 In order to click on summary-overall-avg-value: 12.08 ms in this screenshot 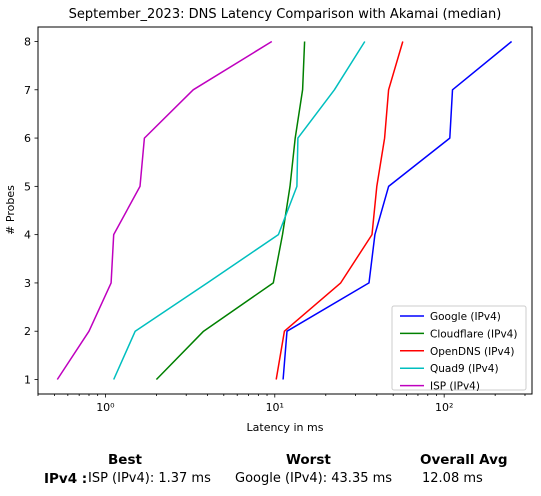, I will do `click(452, 478)`.